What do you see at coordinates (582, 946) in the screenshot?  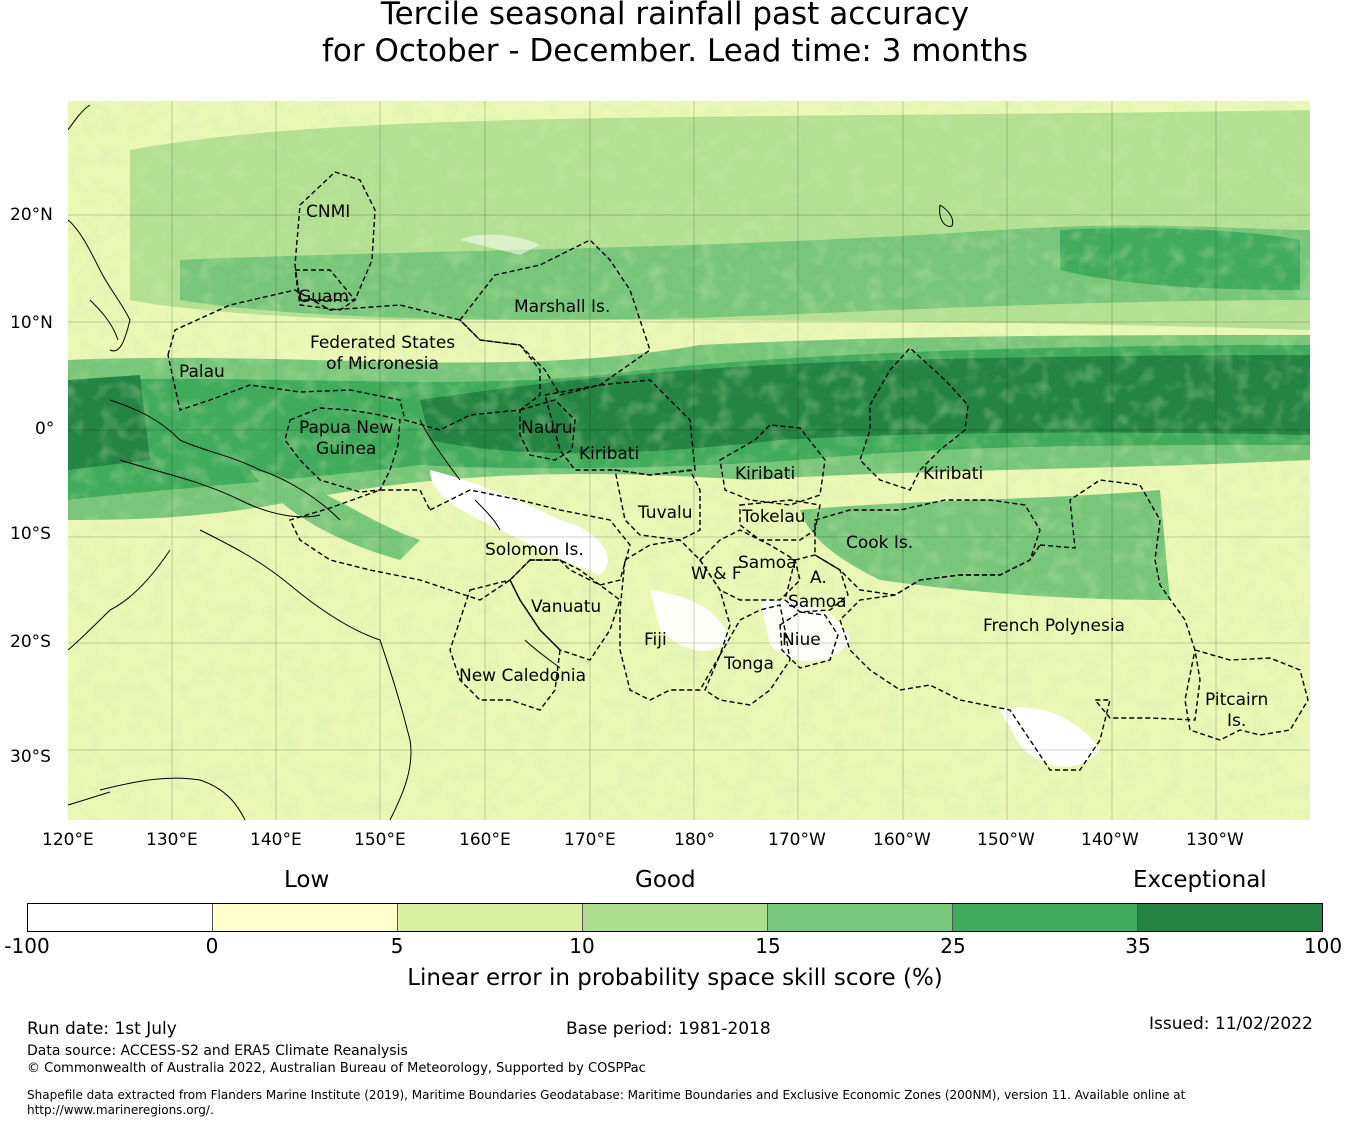 I see `colorbar-tick: 10` at bounding box center [582, 946].